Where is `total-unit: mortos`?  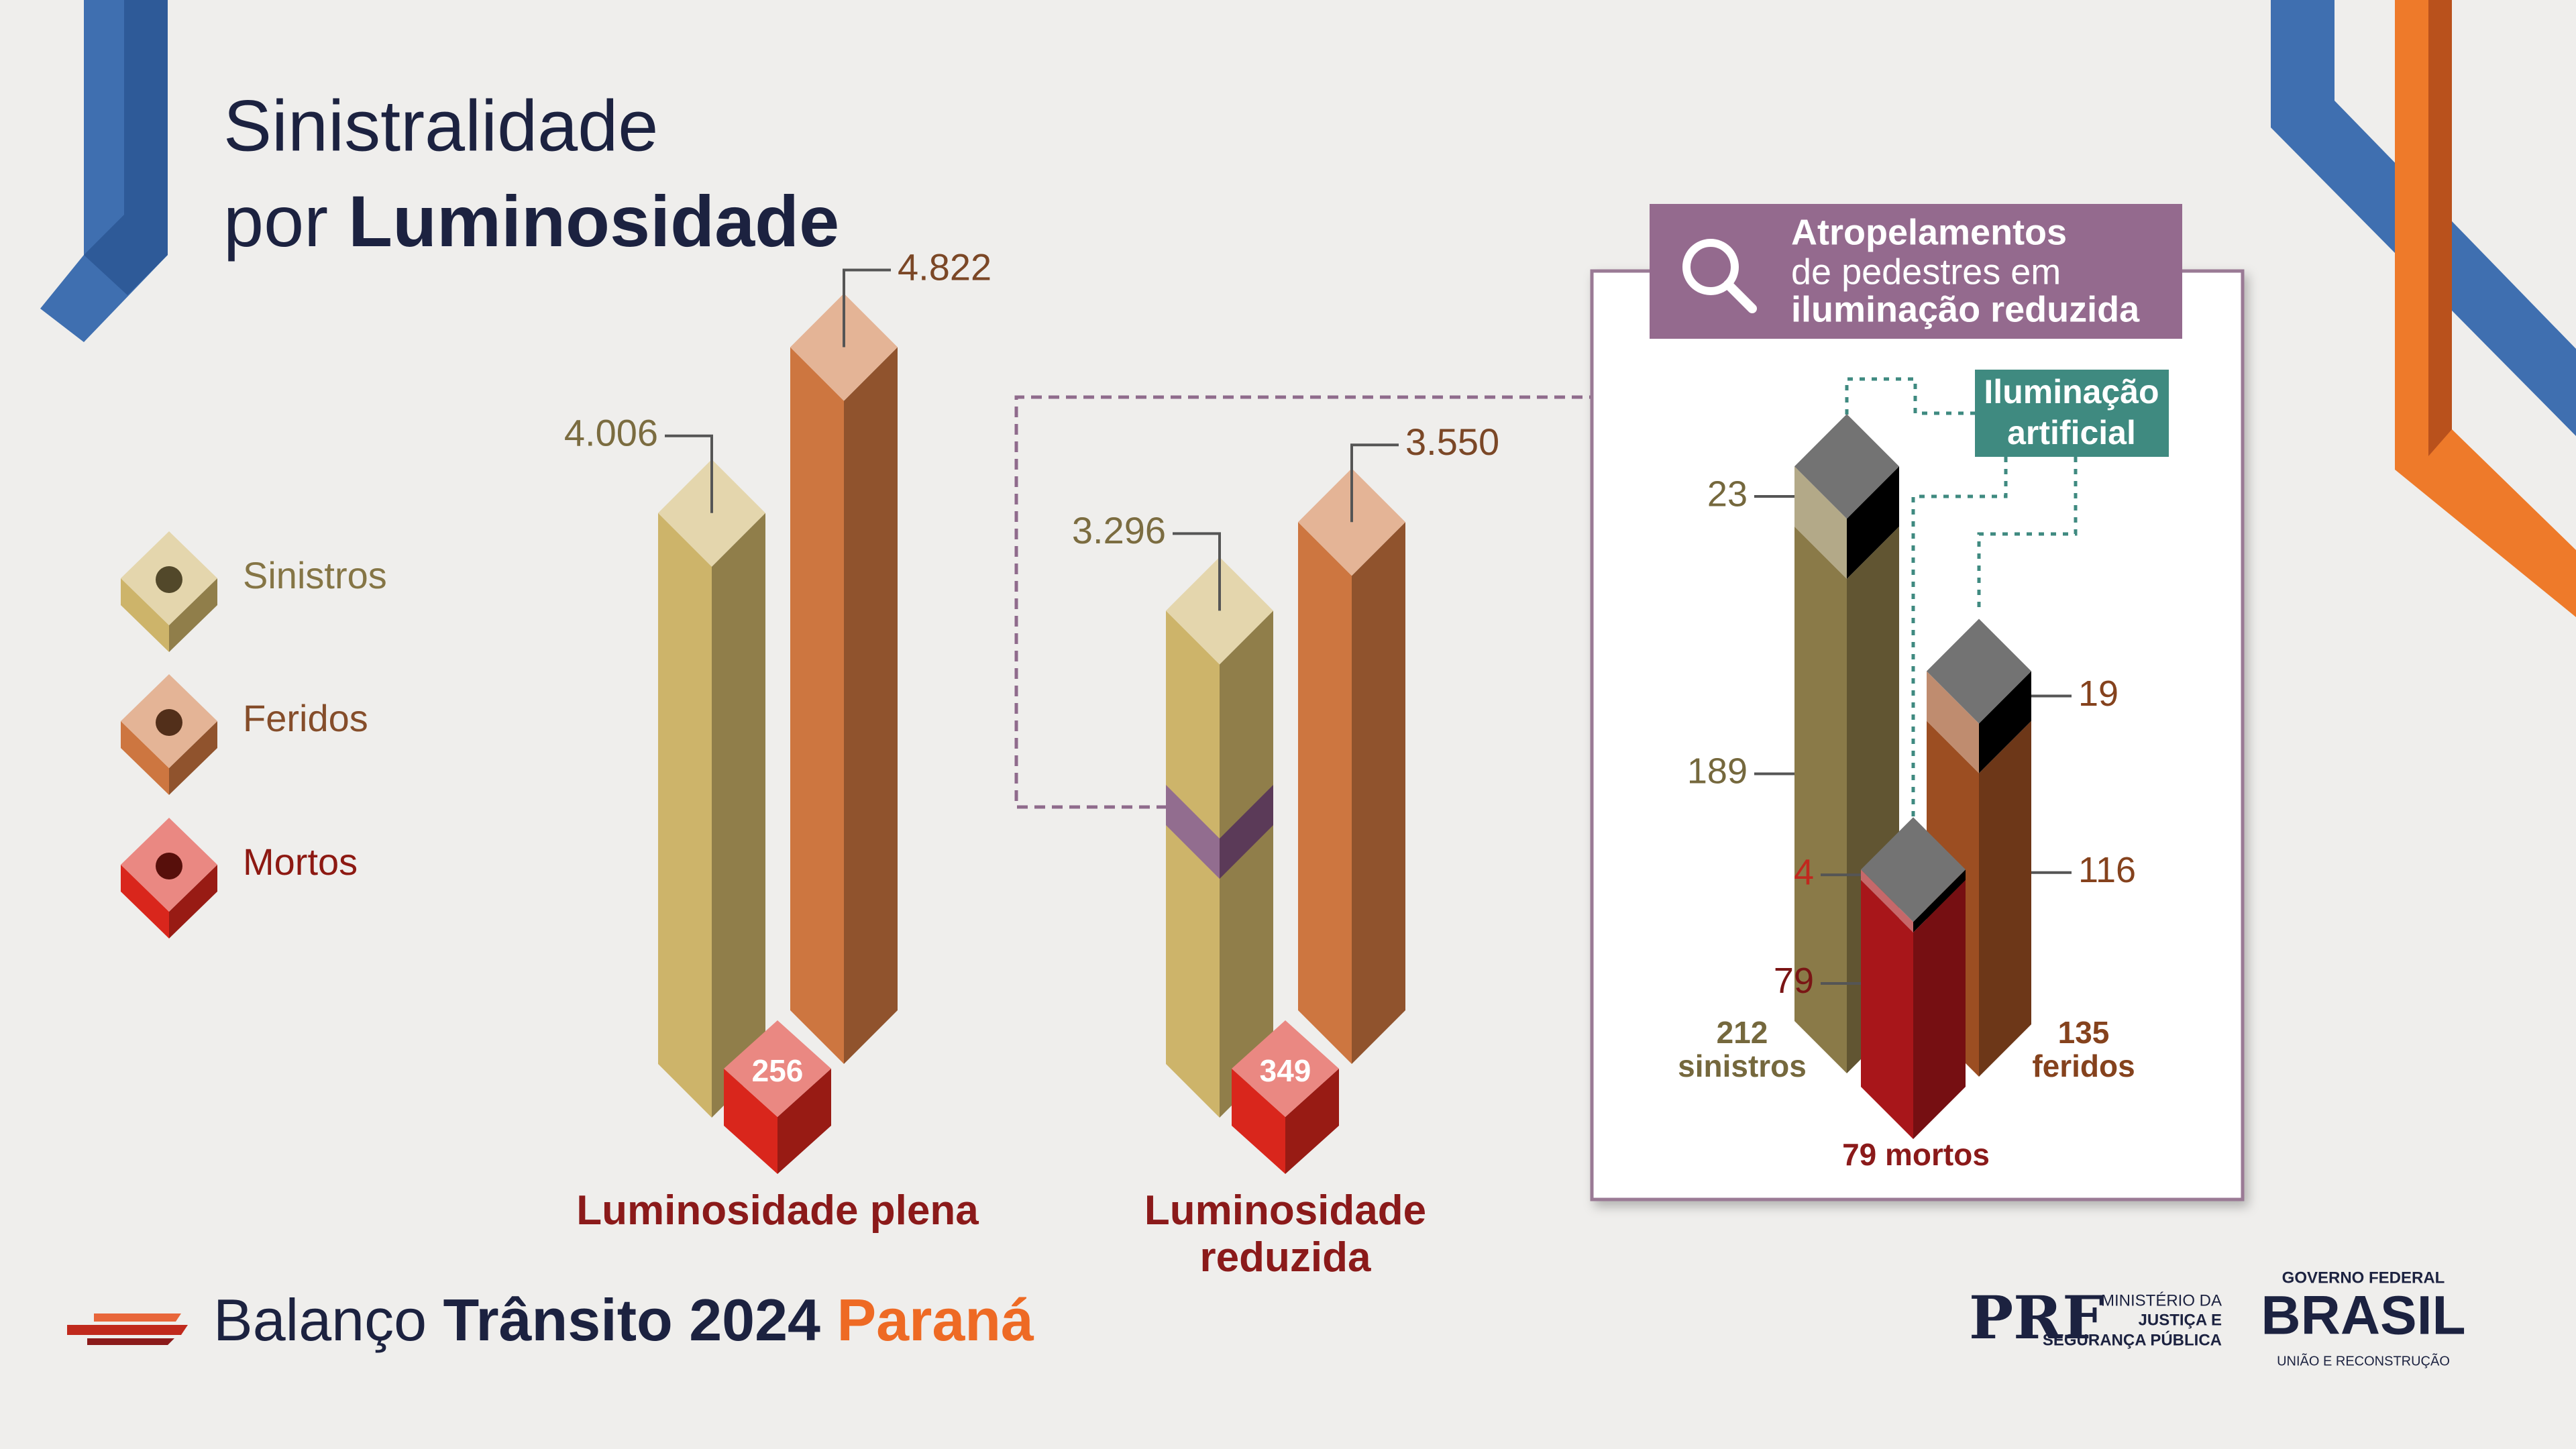 total-unit: mortos is located at coordinates (1937, 1154).